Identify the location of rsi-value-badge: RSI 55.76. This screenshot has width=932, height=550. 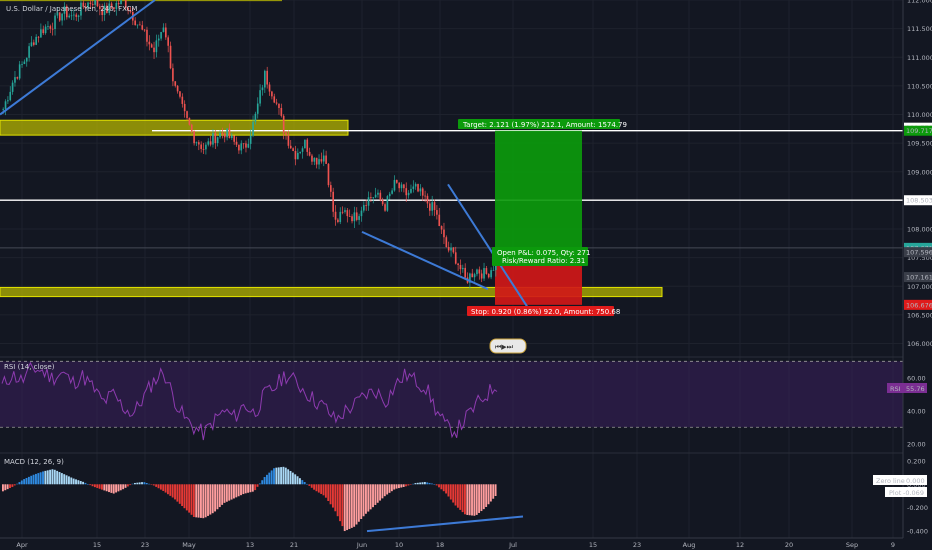
(907, 388).